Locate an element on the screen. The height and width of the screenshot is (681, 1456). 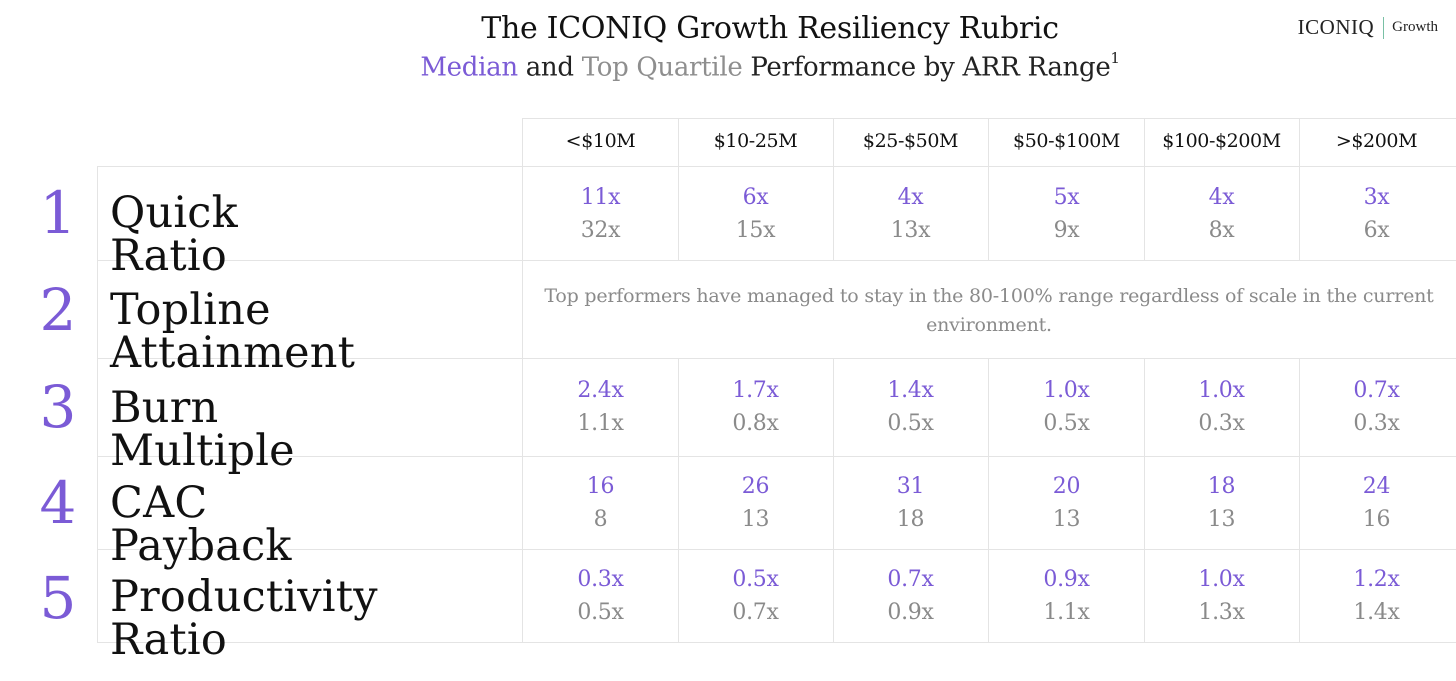
brand-sub: Growth is located at coordinates (1415, 27).